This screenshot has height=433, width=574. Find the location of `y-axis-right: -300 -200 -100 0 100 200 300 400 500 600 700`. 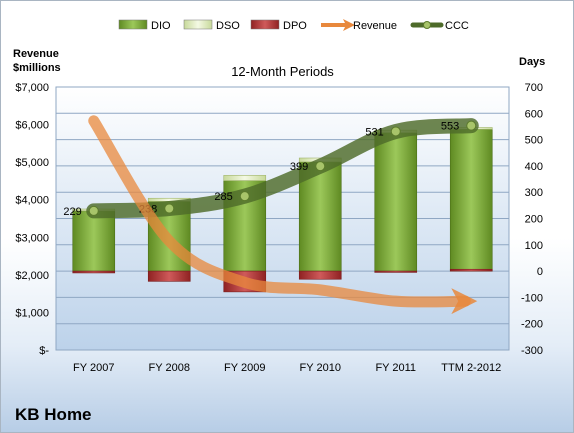

y-axis-right: -300 -200 -100 0 100 200 300 400 500 600 700 is located at coordinates (532, 219).